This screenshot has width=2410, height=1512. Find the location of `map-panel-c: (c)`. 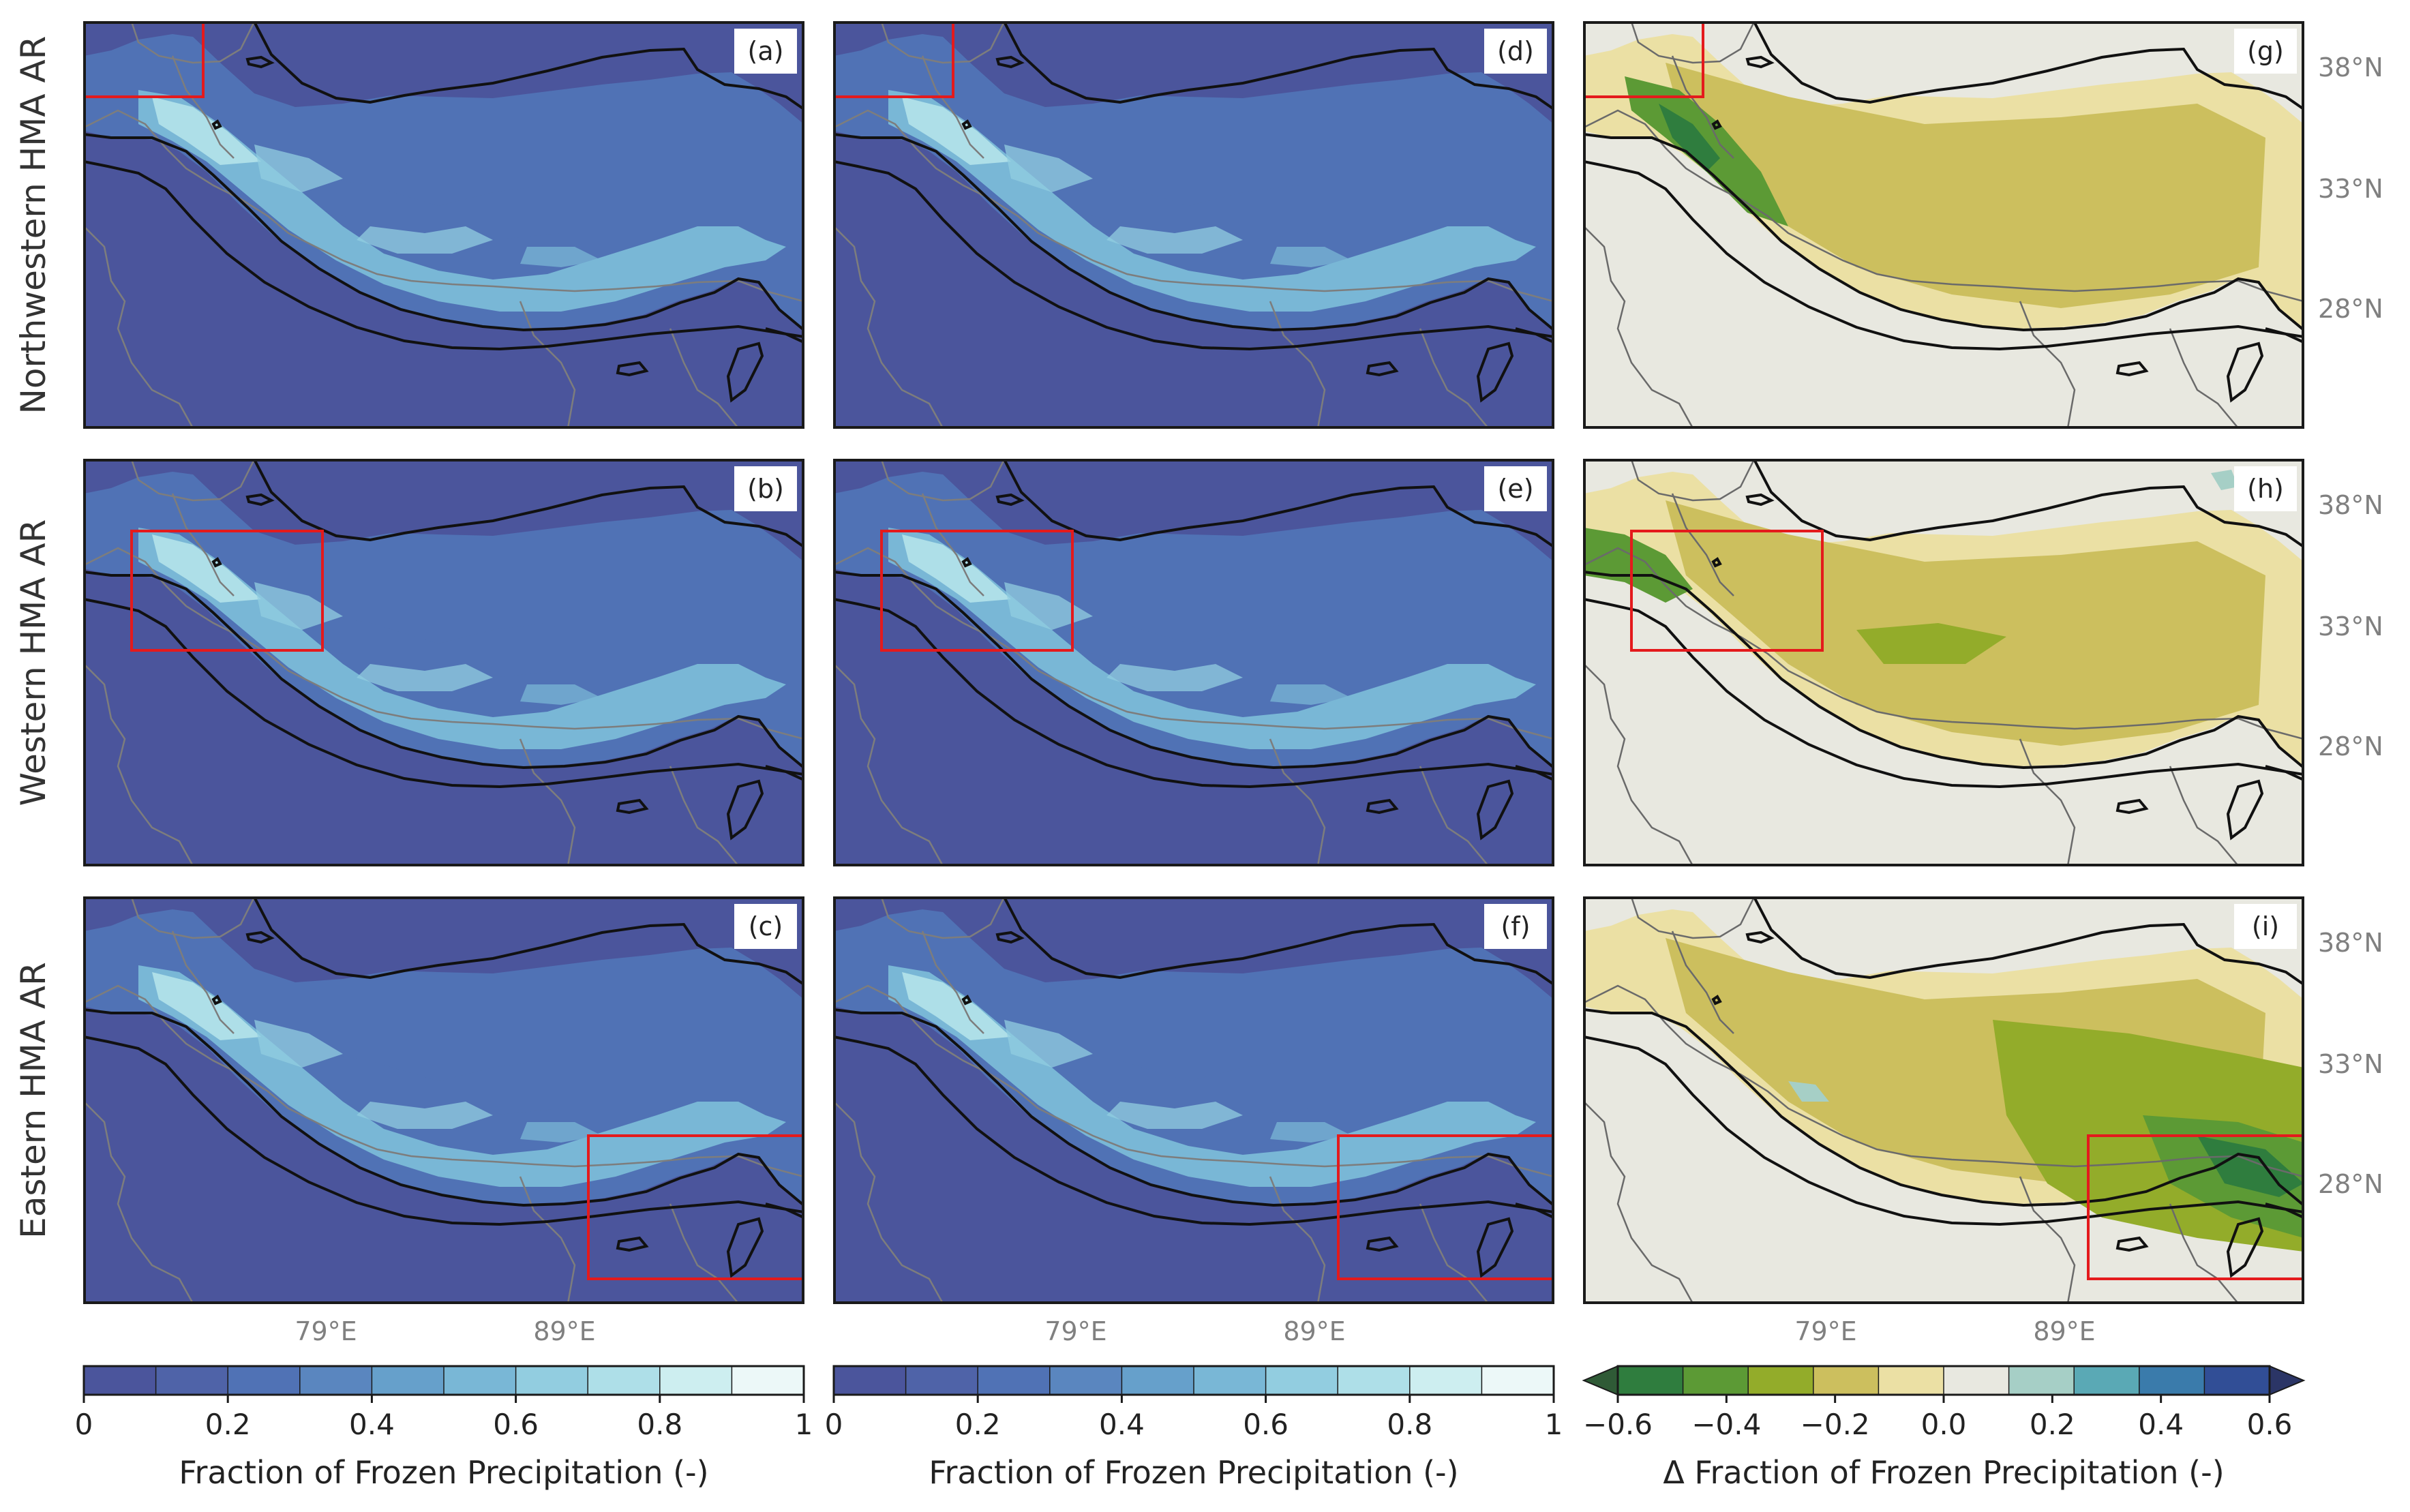

map-panel-c: (c) is located at coordinates (443, 1100).